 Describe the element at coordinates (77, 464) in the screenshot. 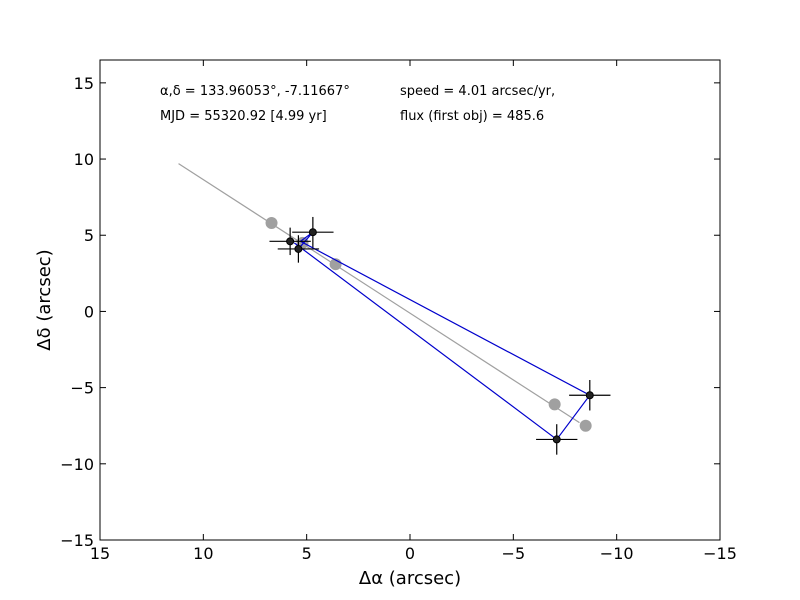

I see `y-tick-label: −10` at that location.